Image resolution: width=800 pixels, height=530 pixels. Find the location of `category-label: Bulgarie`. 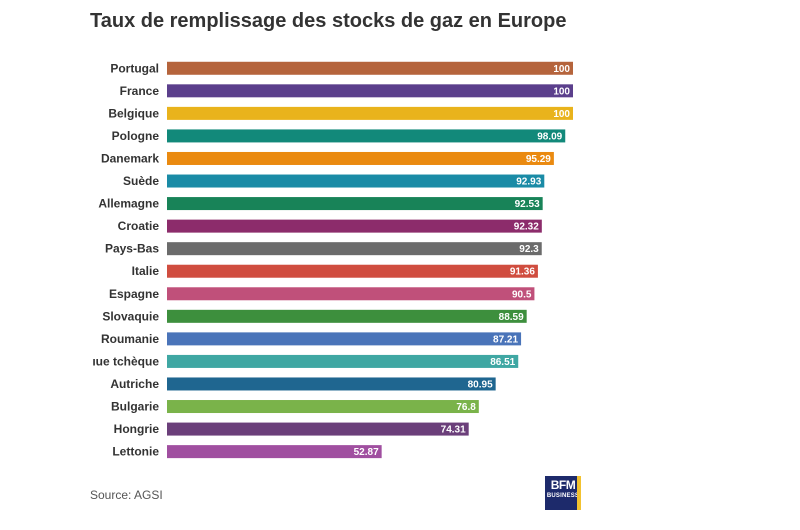

category-label: Bulgarie is located at coordinates (135, 407).